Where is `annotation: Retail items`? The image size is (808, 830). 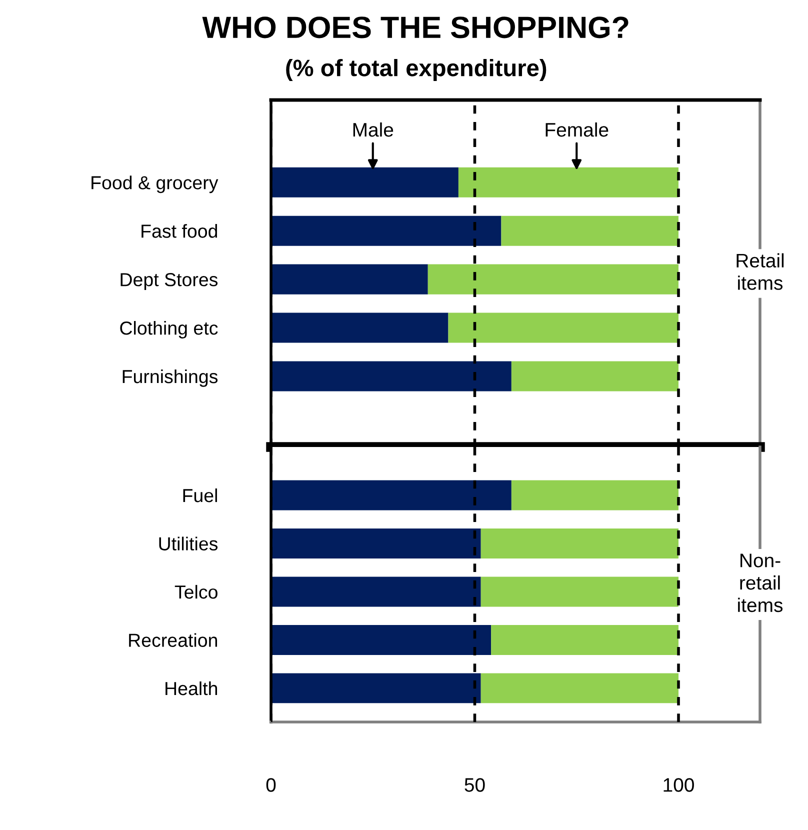
annotation: Retail items is located at coordinates (760, 271).